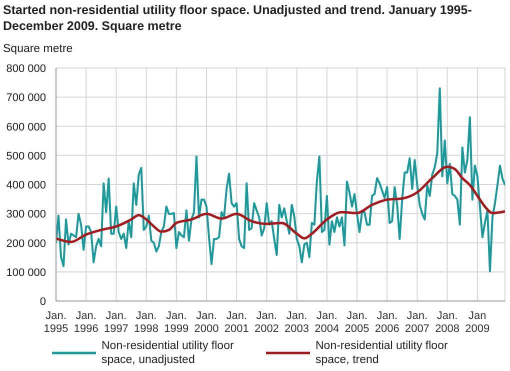  I want to click on x-tick-label: Jan. 1997, so click(116, 322).